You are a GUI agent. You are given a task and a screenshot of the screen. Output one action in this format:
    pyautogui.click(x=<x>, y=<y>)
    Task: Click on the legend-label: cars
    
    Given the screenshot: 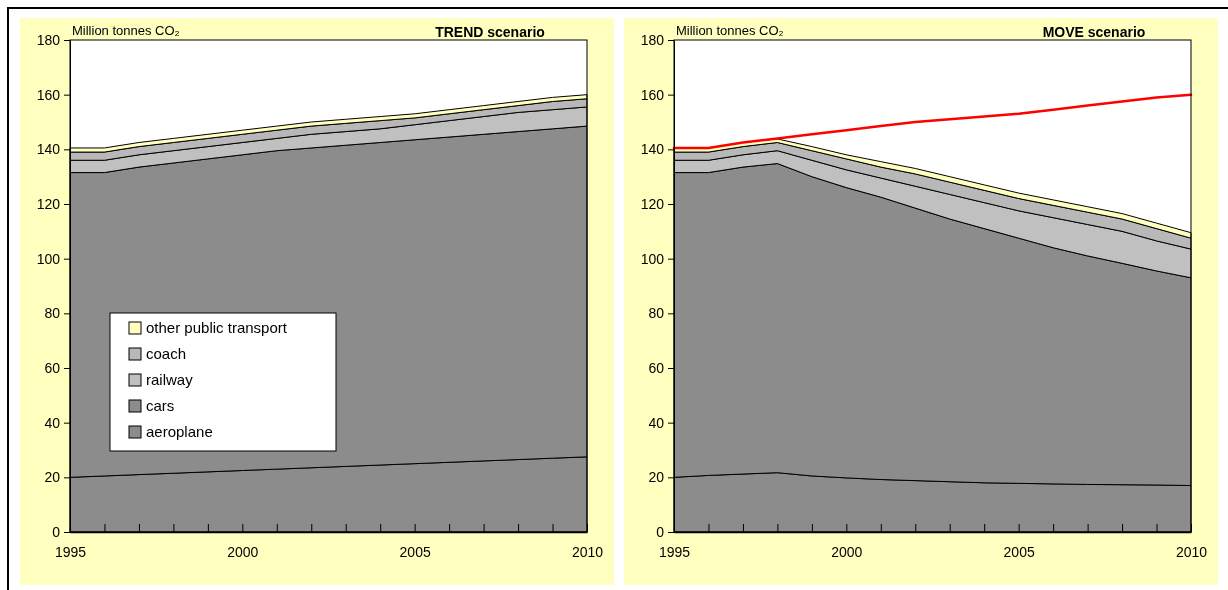 What is the action you would take?
    pyautogui.click(x=160, y=405)
    